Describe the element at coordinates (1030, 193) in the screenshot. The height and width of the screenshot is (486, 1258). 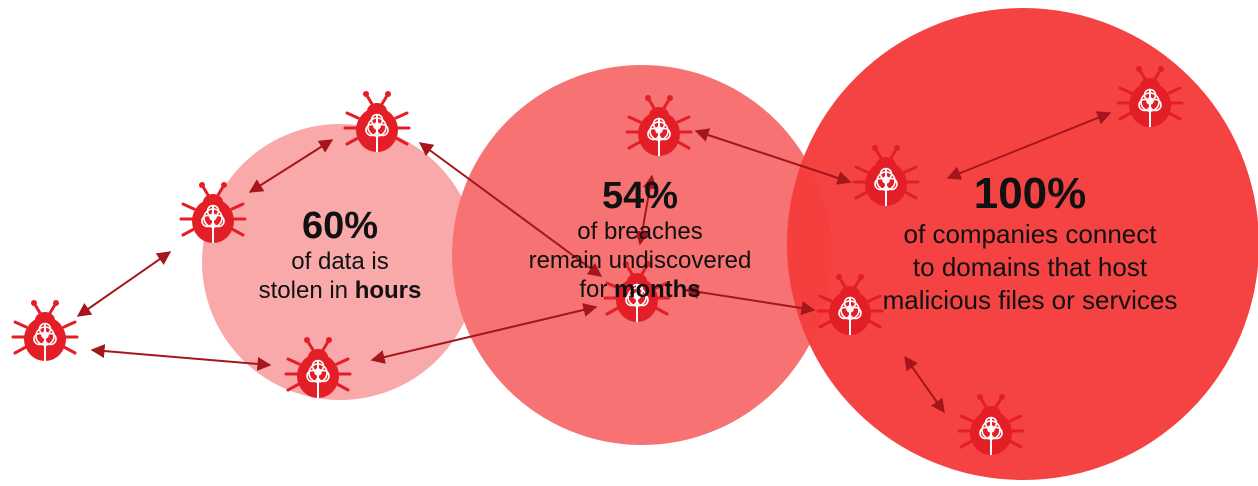
I see `stat-percent: 100%` at that location.